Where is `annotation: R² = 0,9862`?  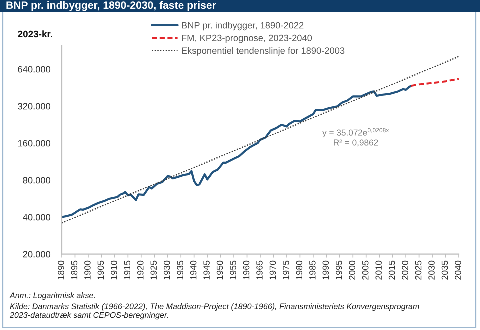
annotation: R² = 0,9862 is located at coordinates (356, 143).